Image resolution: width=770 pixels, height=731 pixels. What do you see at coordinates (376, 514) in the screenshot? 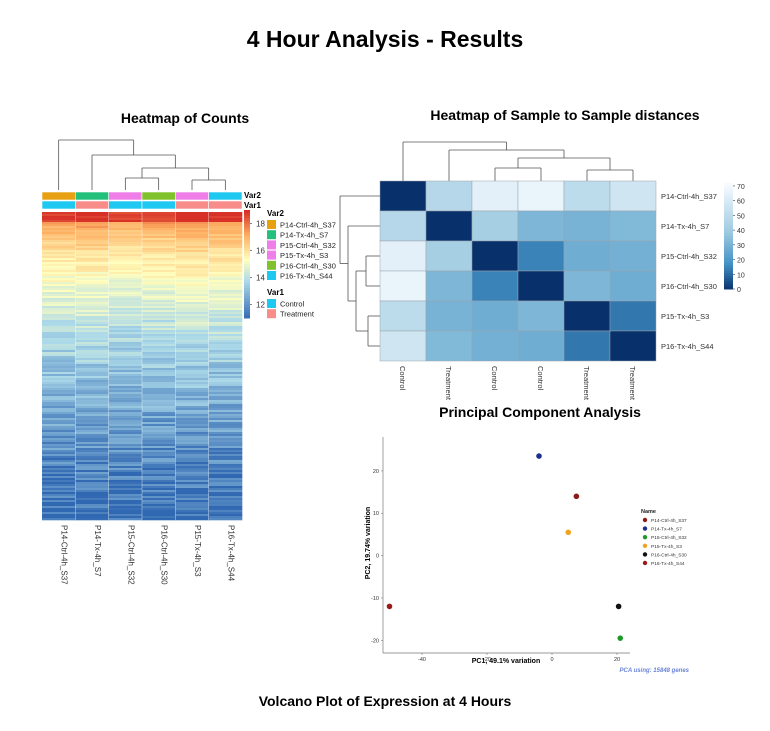
I see `pca-y-tick-label: 10` at bounding box center [376, 514].